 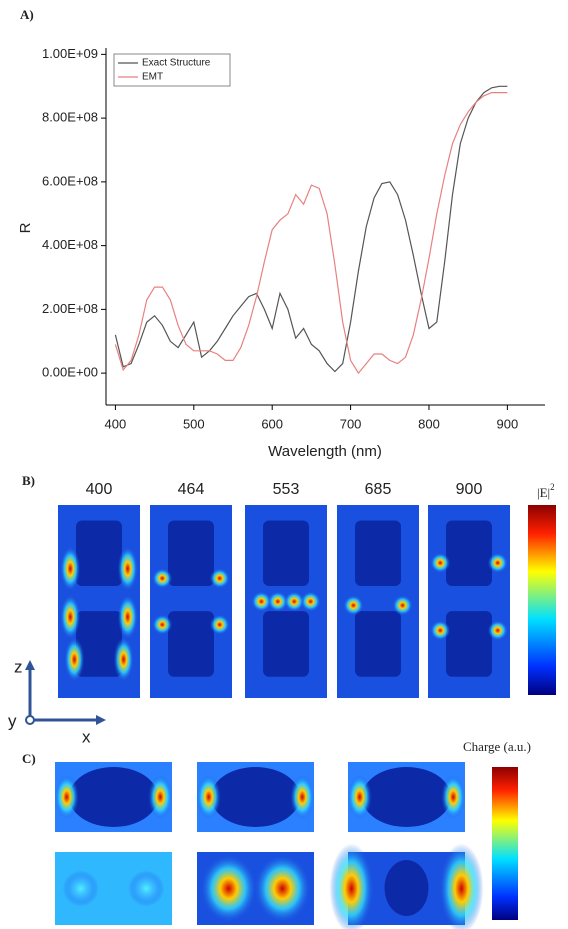 I want to click on x-tick-label: 900, so click(x=508, y=423).